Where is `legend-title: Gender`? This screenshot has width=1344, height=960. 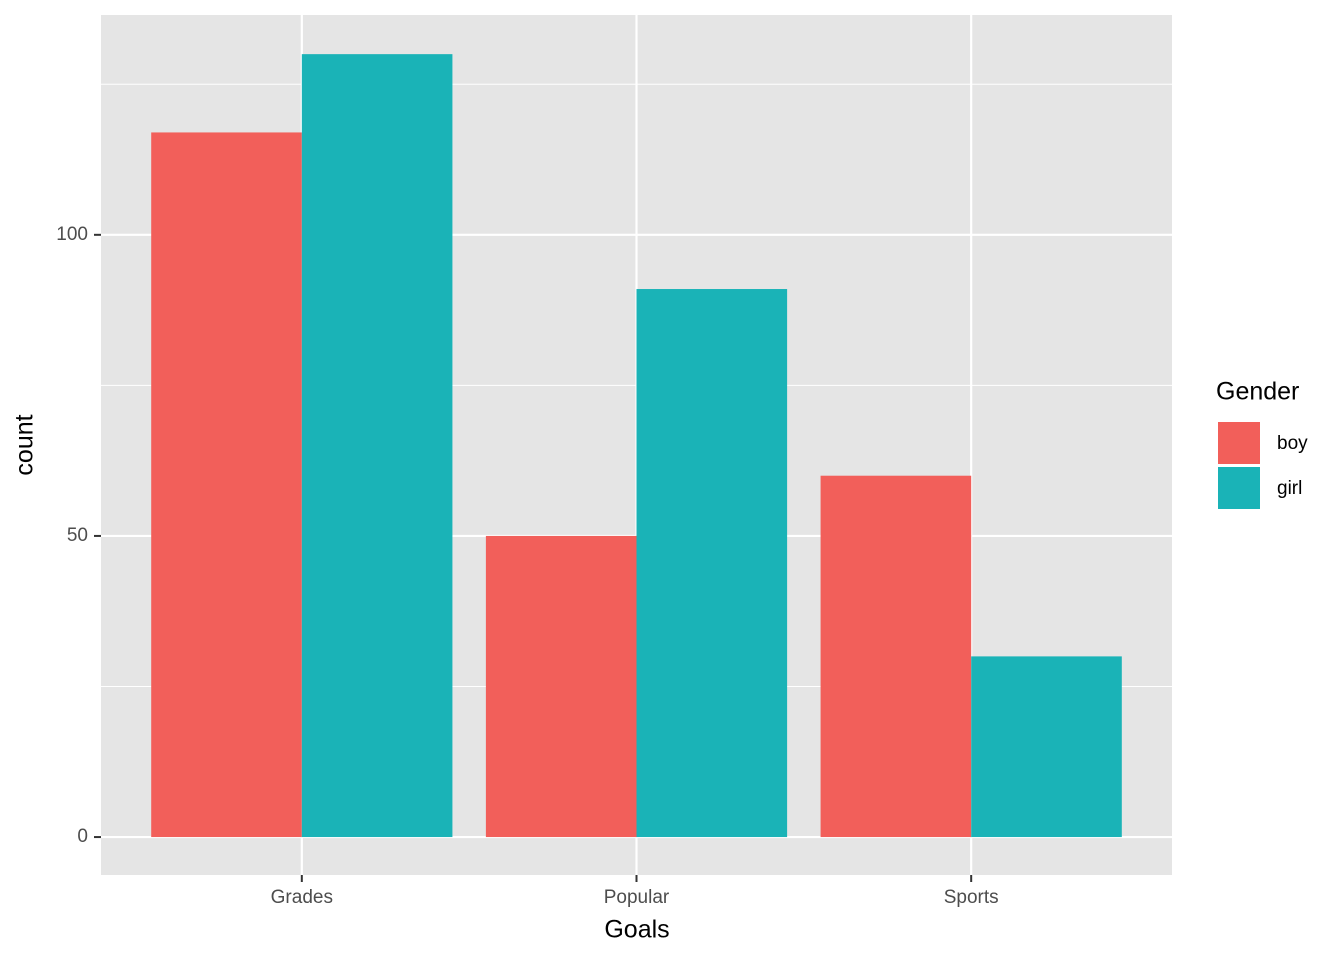 legend-title: Gender is located at coordinates (1257, 392).